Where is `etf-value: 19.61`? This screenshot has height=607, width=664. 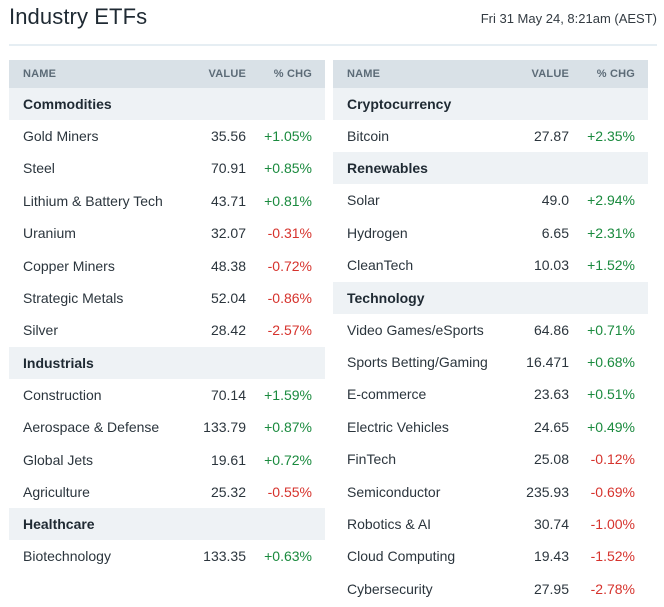
etf-value: 19.61 is located at coordinates (228, 459).